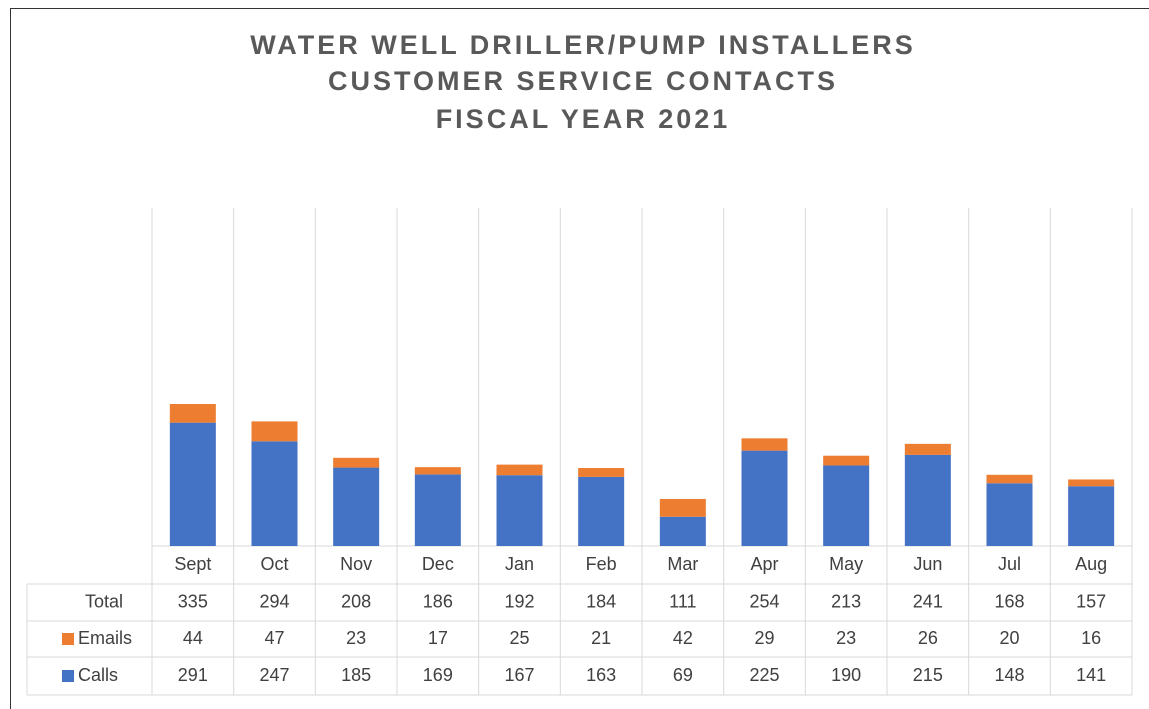 This screenshot has height=709, width=1149. Describe the element at coordinates (519, 638) in the screenshot. I see `table-cell: 25` at that location.